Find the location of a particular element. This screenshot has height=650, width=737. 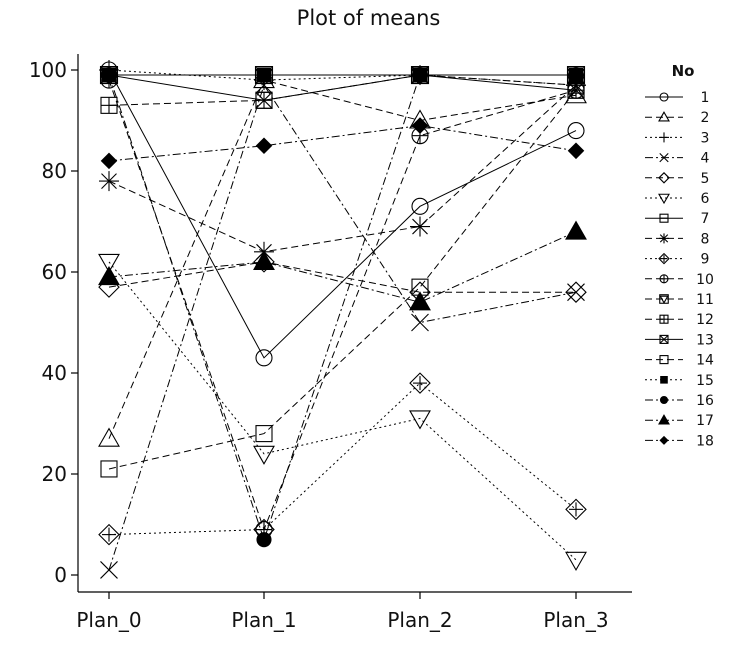

legend-label: 2 is located at coordinates (705, 118).